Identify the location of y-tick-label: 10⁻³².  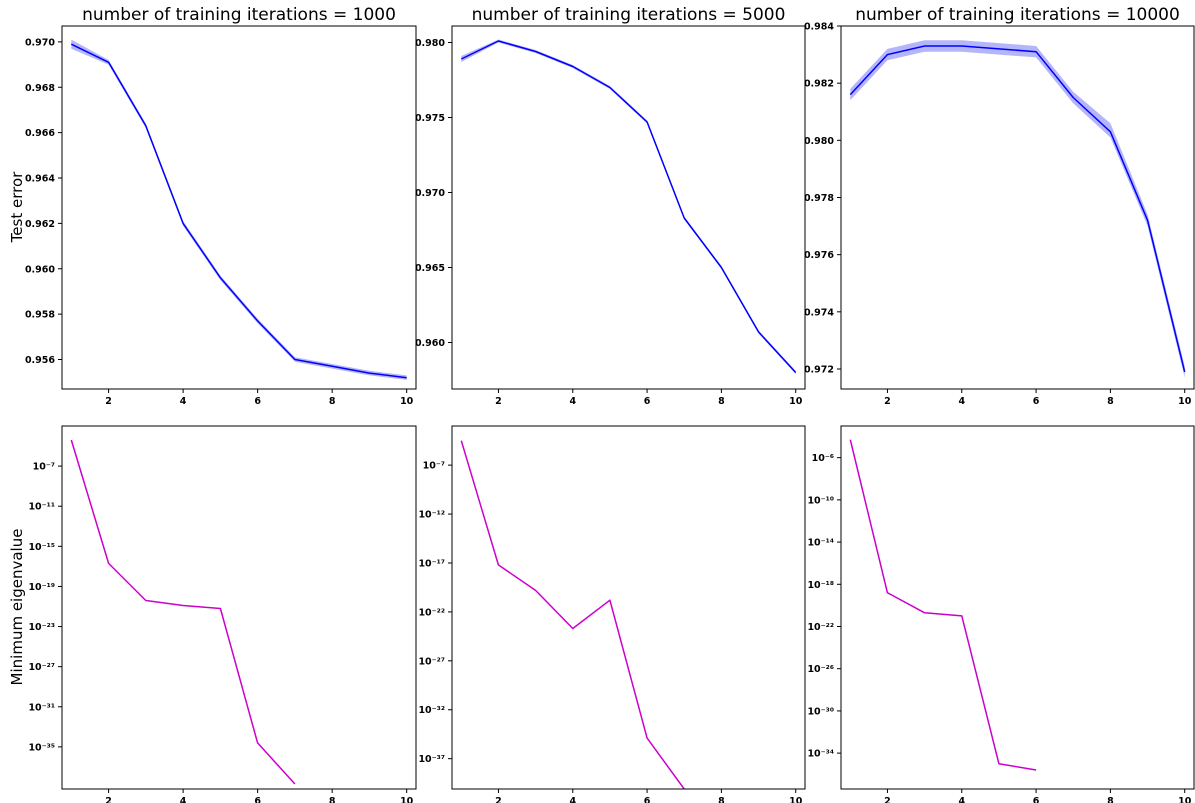
(431, 710).